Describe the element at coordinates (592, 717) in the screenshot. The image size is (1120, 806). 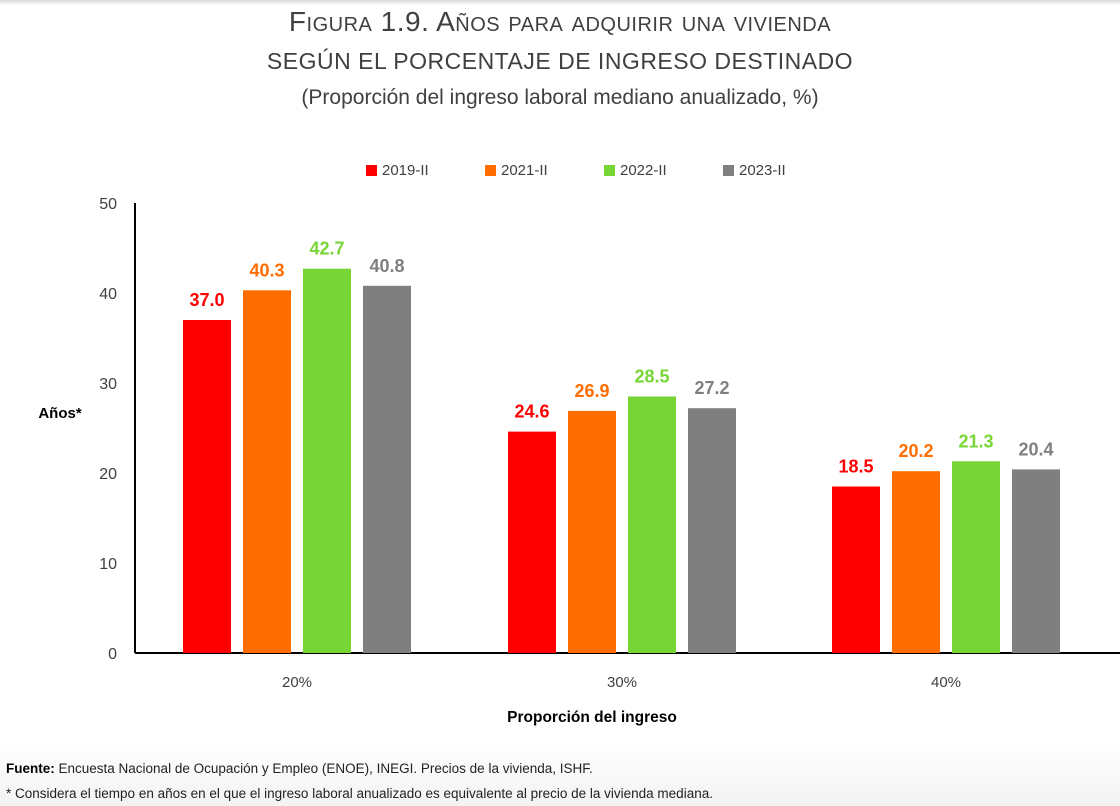
I see `x-axis-label: Proporción del ingreso` at that location.